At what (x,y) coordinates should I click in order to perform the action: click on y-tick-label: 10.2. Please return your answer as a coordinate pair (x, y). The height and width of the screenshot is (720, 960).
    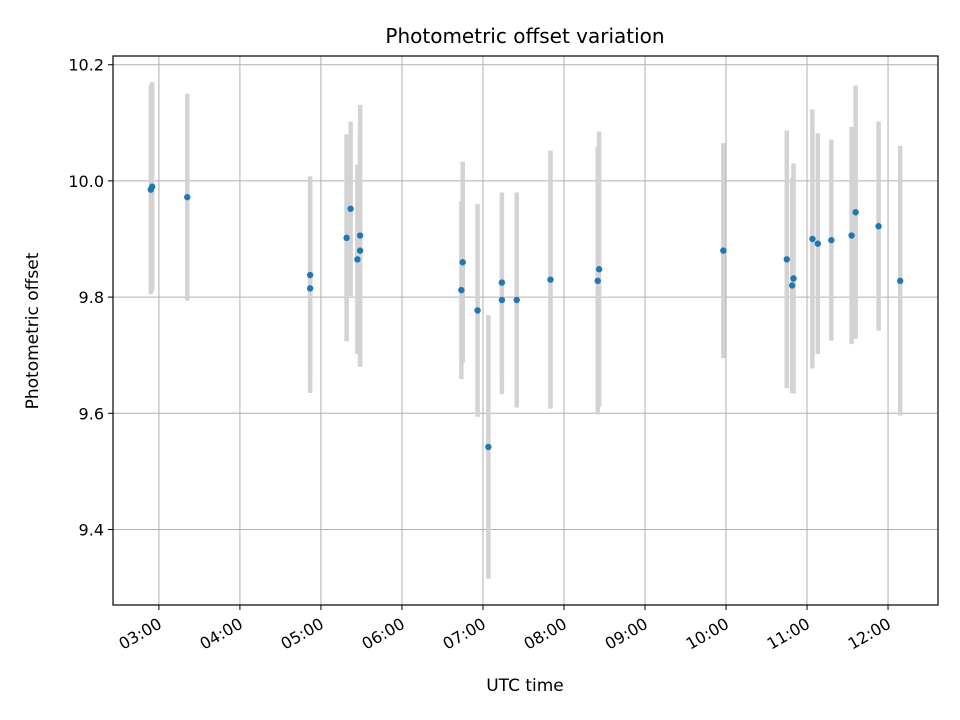
    Looking at the image, I should click on (86, 65).